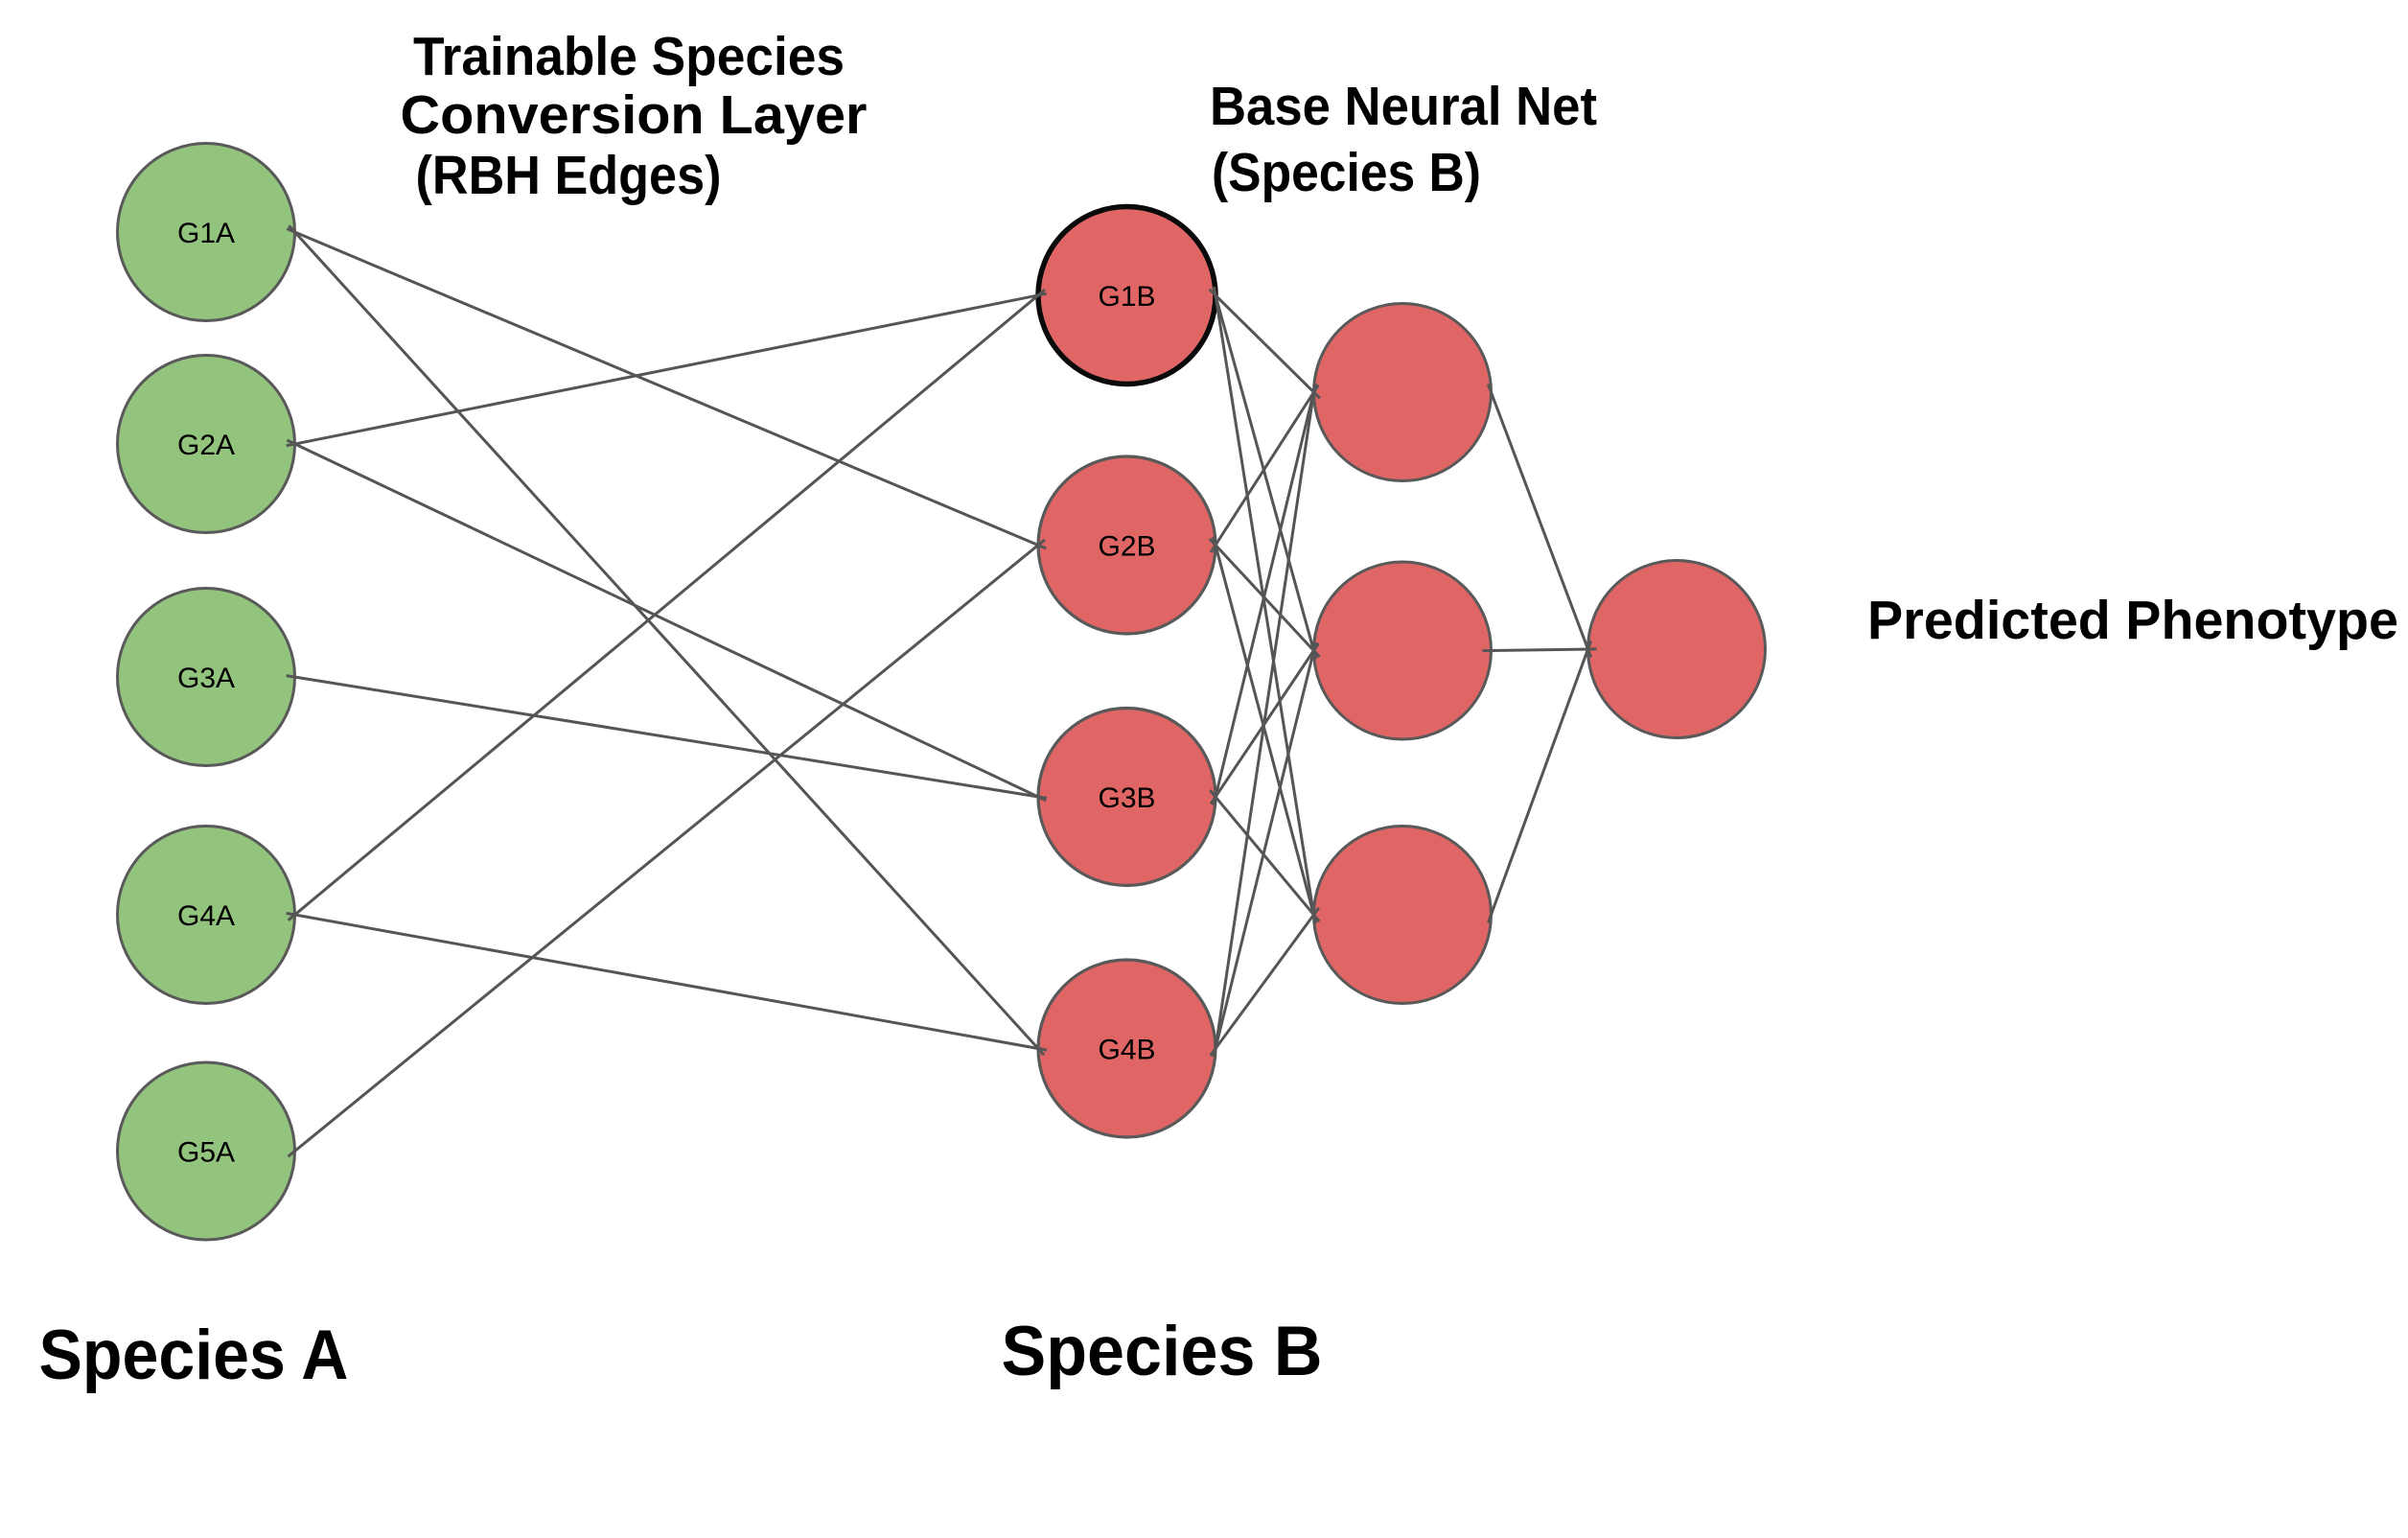  Describe the element at coordinates (569, 175) in the screenshot. I see `svg-text: (RBH Edges)` at that location.